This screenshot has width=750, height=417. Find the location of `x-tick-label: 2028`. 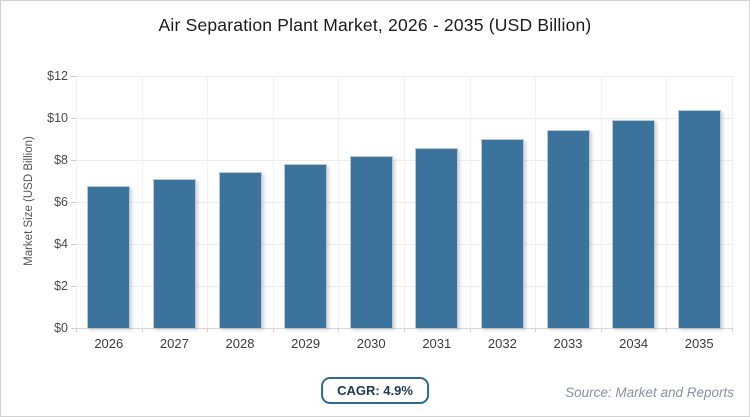

x-tick-label: 2028 is located at coordinates (240, 343).